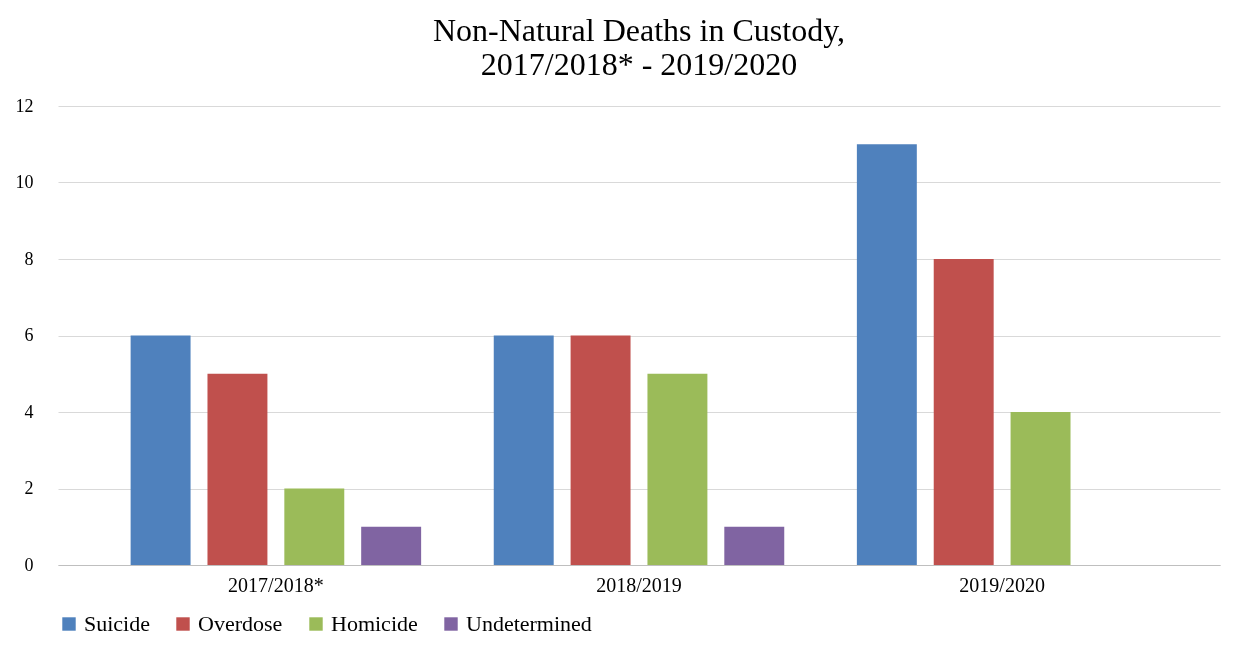  What do you see at coordinates (276, 584) in the screenshot?
I see `x-tick-label: 2017/2018*` at bounding box center [276, 584].